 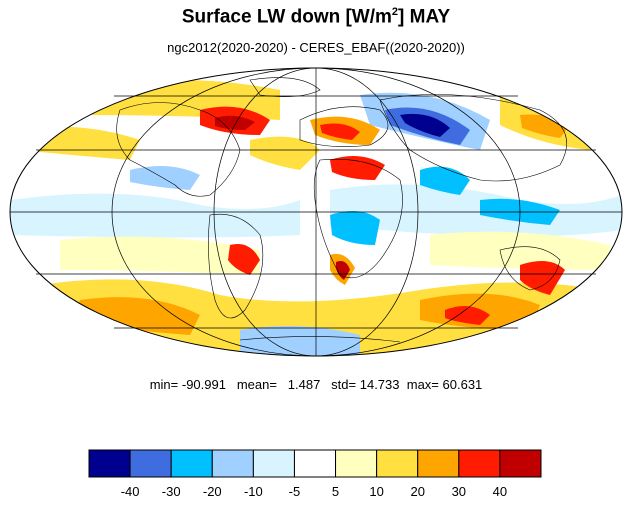 What do you see at coordinates (500, 491) in the screenshot?
I see `colorbar-tick-label: 40` at bounding box center [500, 491].